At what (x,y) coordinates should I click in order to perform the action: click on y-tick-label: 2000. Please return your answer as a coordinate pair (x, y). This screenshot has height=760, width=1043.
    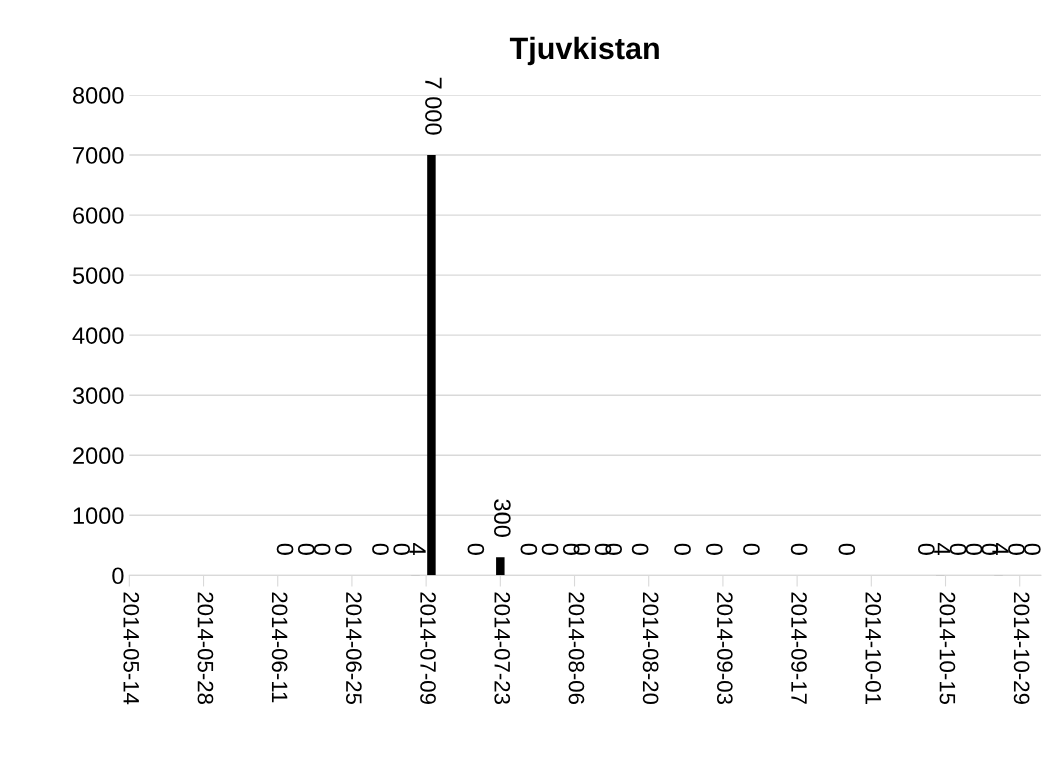
    Looking at the image, I should click on (98, 456).